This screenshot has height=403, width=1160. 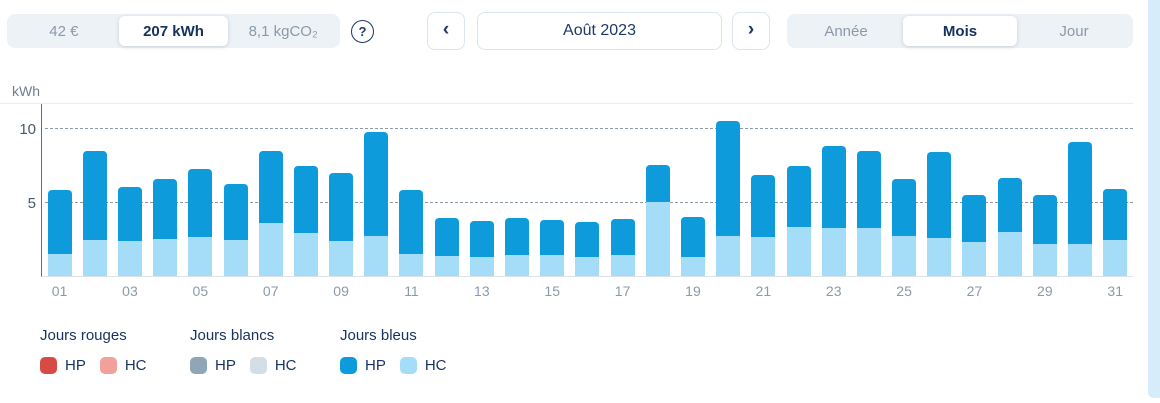 I want to click on y-axis-unit-label: kWh, so click(x=26, y=91).